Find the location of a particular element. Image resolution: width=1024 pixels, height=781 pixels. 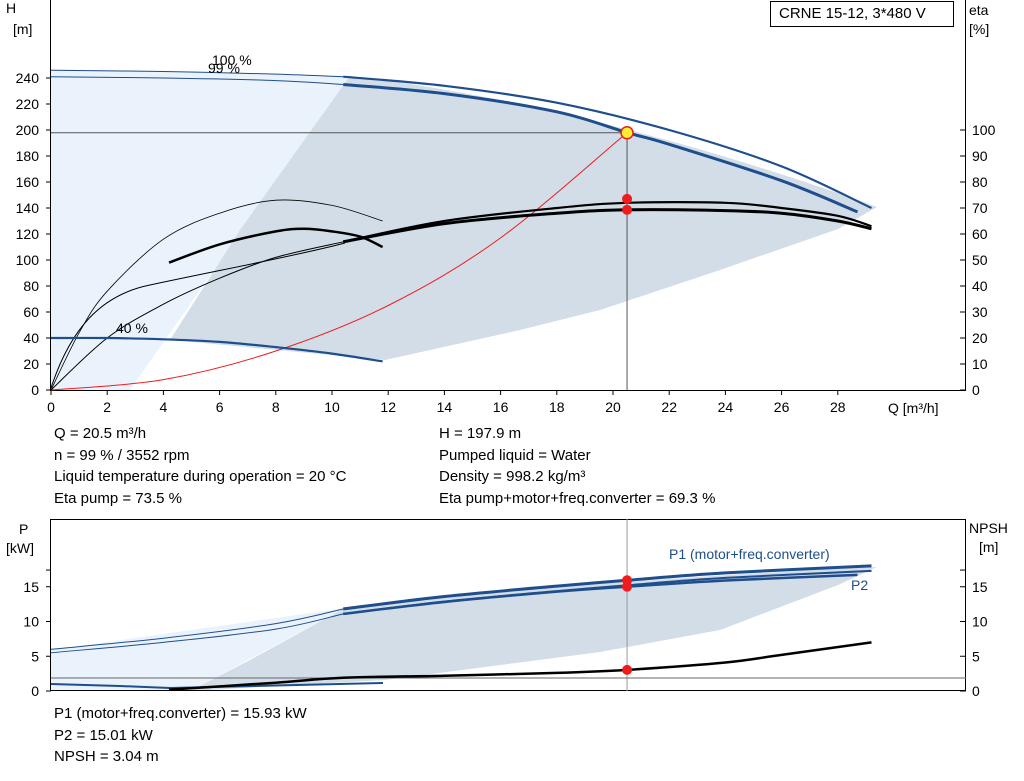

duty-eta-total-marker is located at coordinates (627, 209).